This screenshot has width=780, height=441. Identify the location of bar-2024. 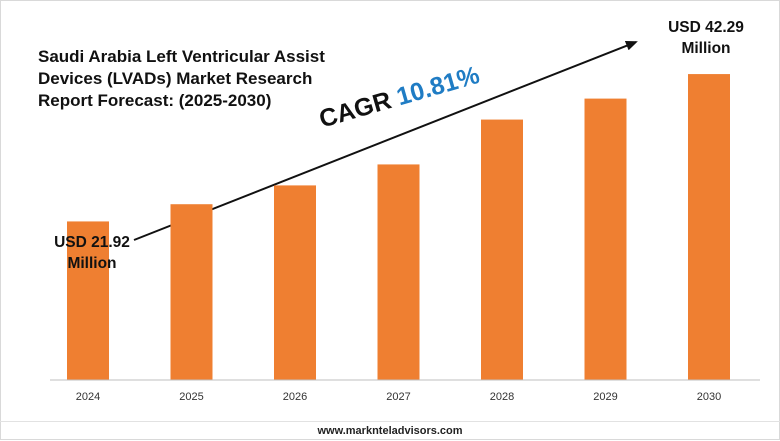
(88, 300).